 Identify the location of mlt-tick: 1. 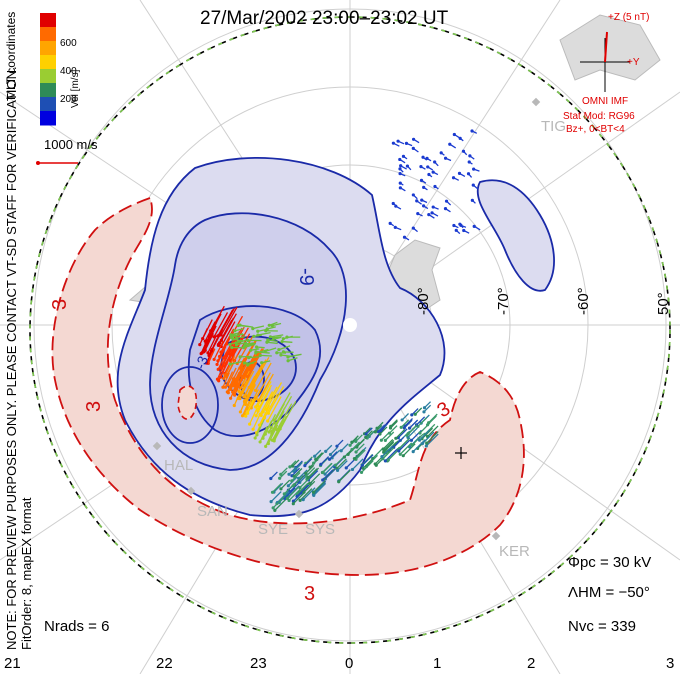
(437, 663).